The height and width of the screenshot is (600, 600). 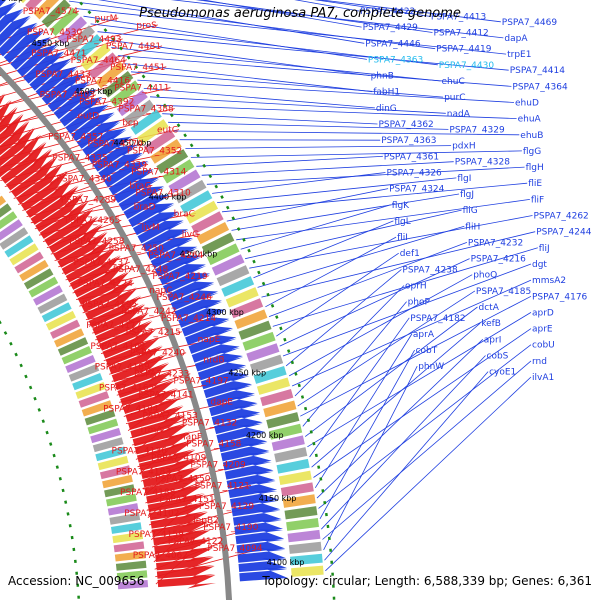 What do you see at coordinates (382, 77) in the screenshot?
I see `gene-label: phnB` at bounding box center [382, 77].